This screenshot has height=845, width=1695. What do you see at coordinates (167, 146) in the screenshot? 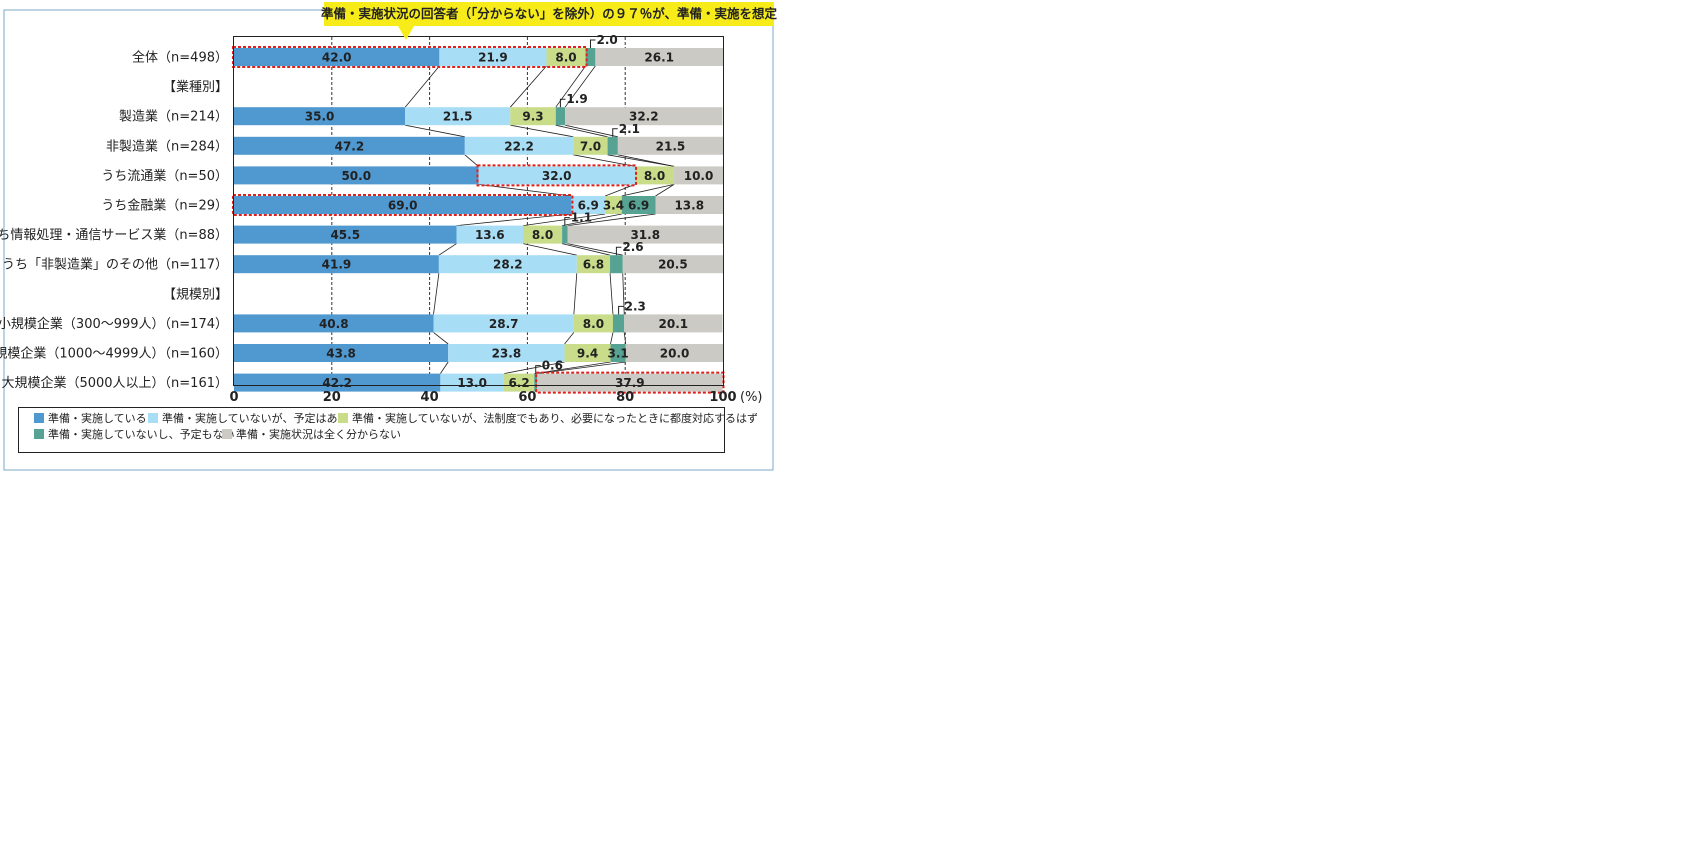
I see `category-label: 非製造業（n=284）` at bounding box center [167, 146].